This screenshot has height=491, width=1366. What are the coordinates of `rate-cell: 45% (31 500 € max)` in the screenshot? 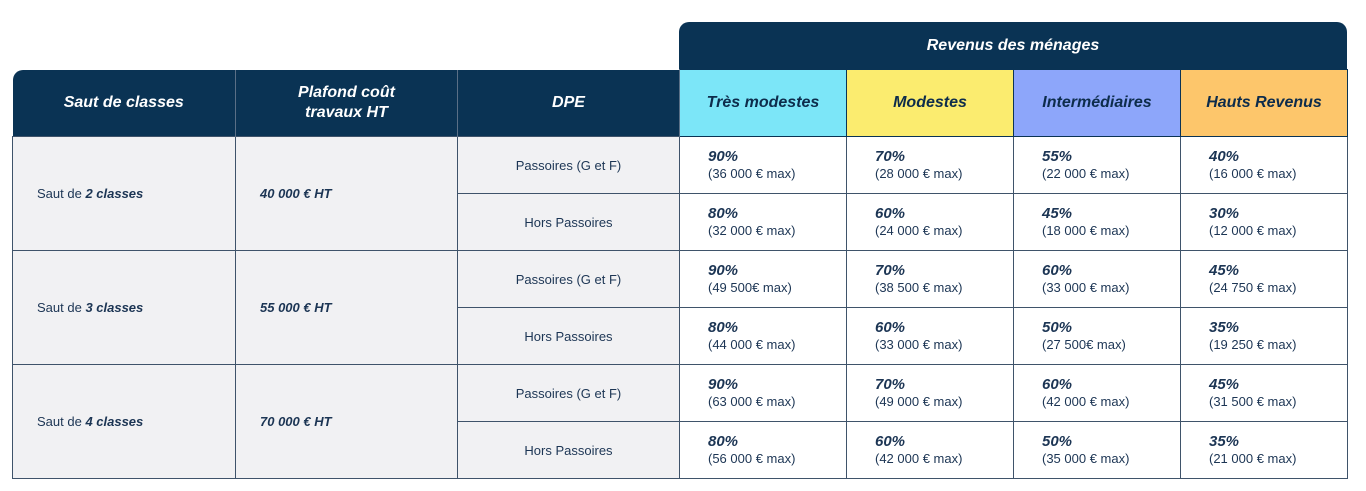 It's located at (1264, 393).